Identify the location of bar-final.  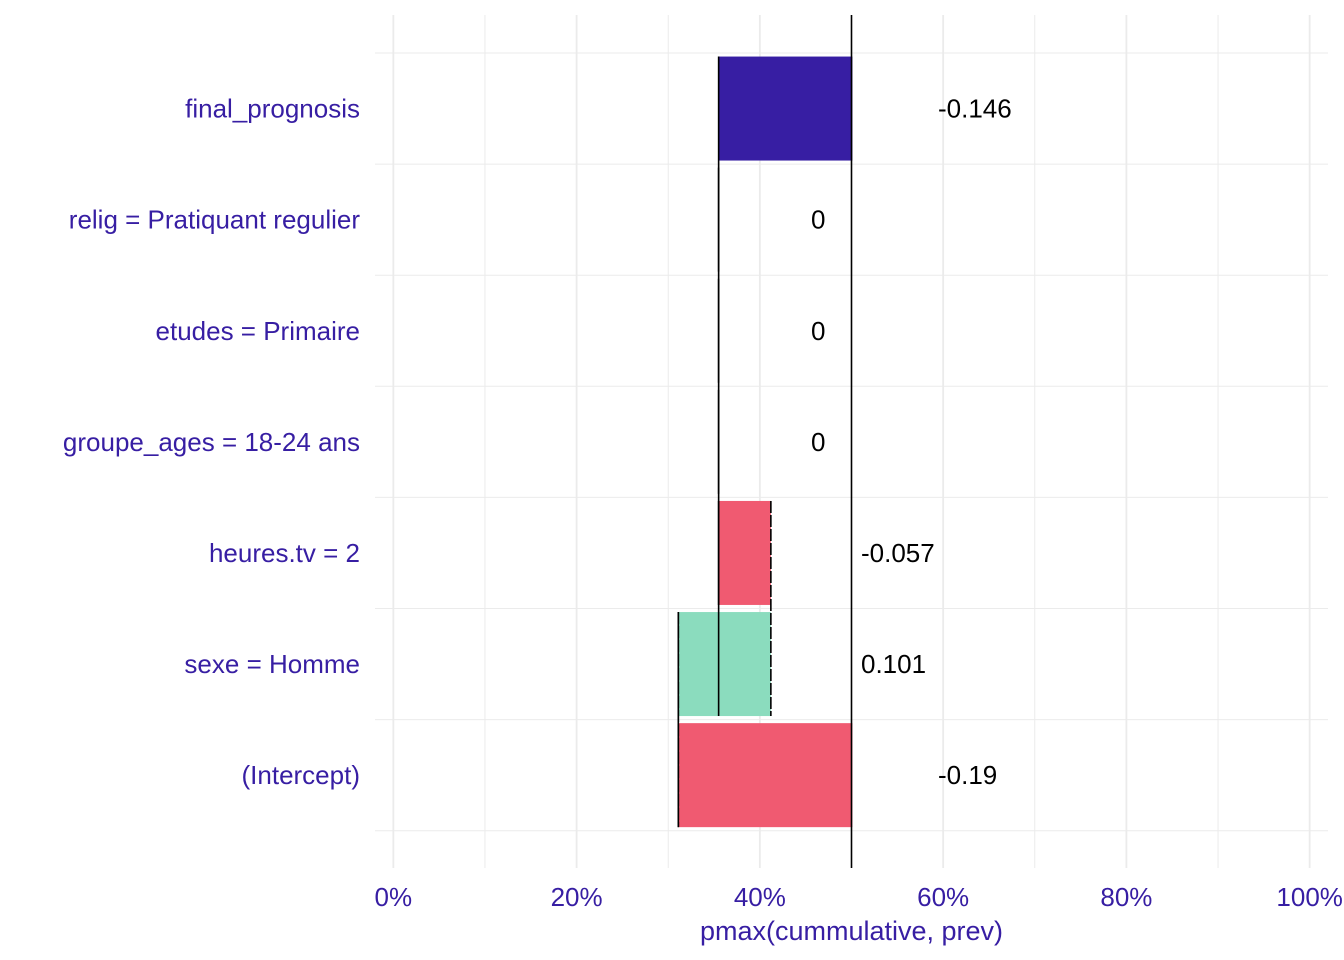
(785, 108).